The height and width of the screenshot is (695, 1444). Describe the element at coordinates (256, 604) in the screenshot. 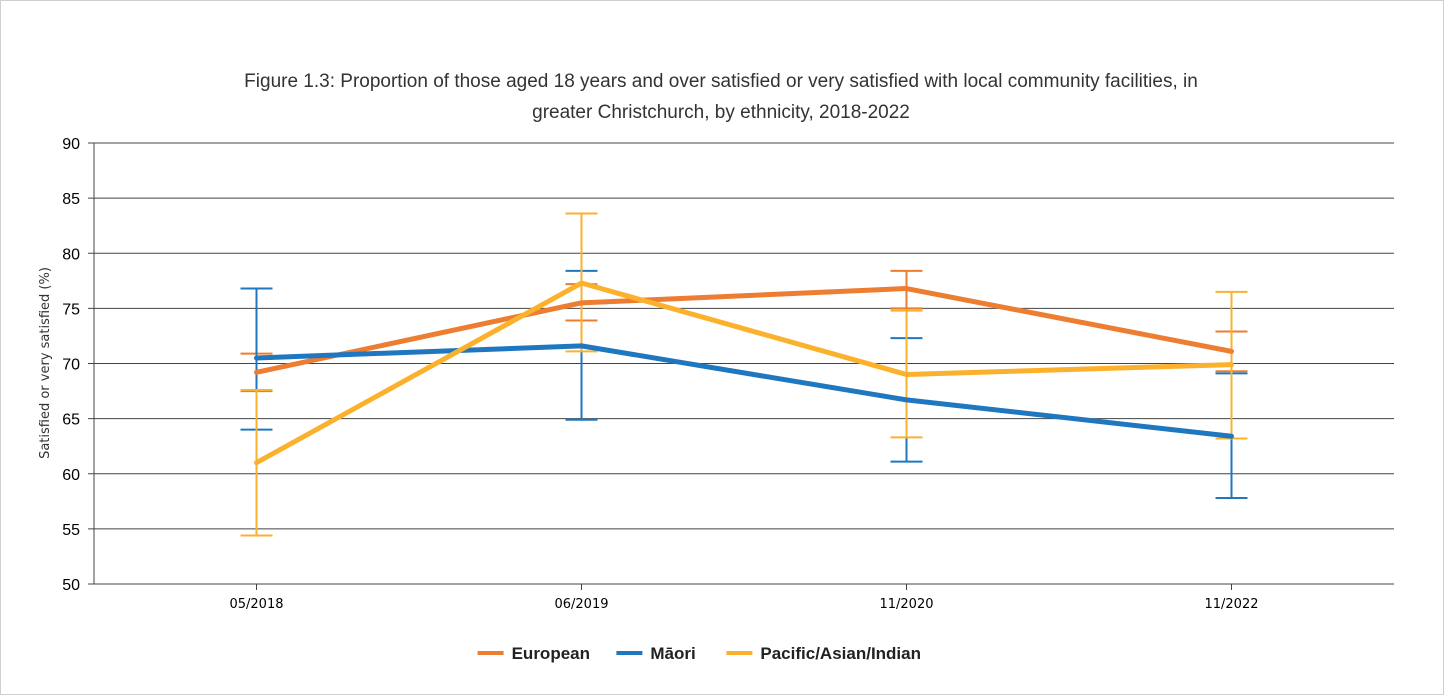

I see `x-tick-label: 05/2018` at that location.